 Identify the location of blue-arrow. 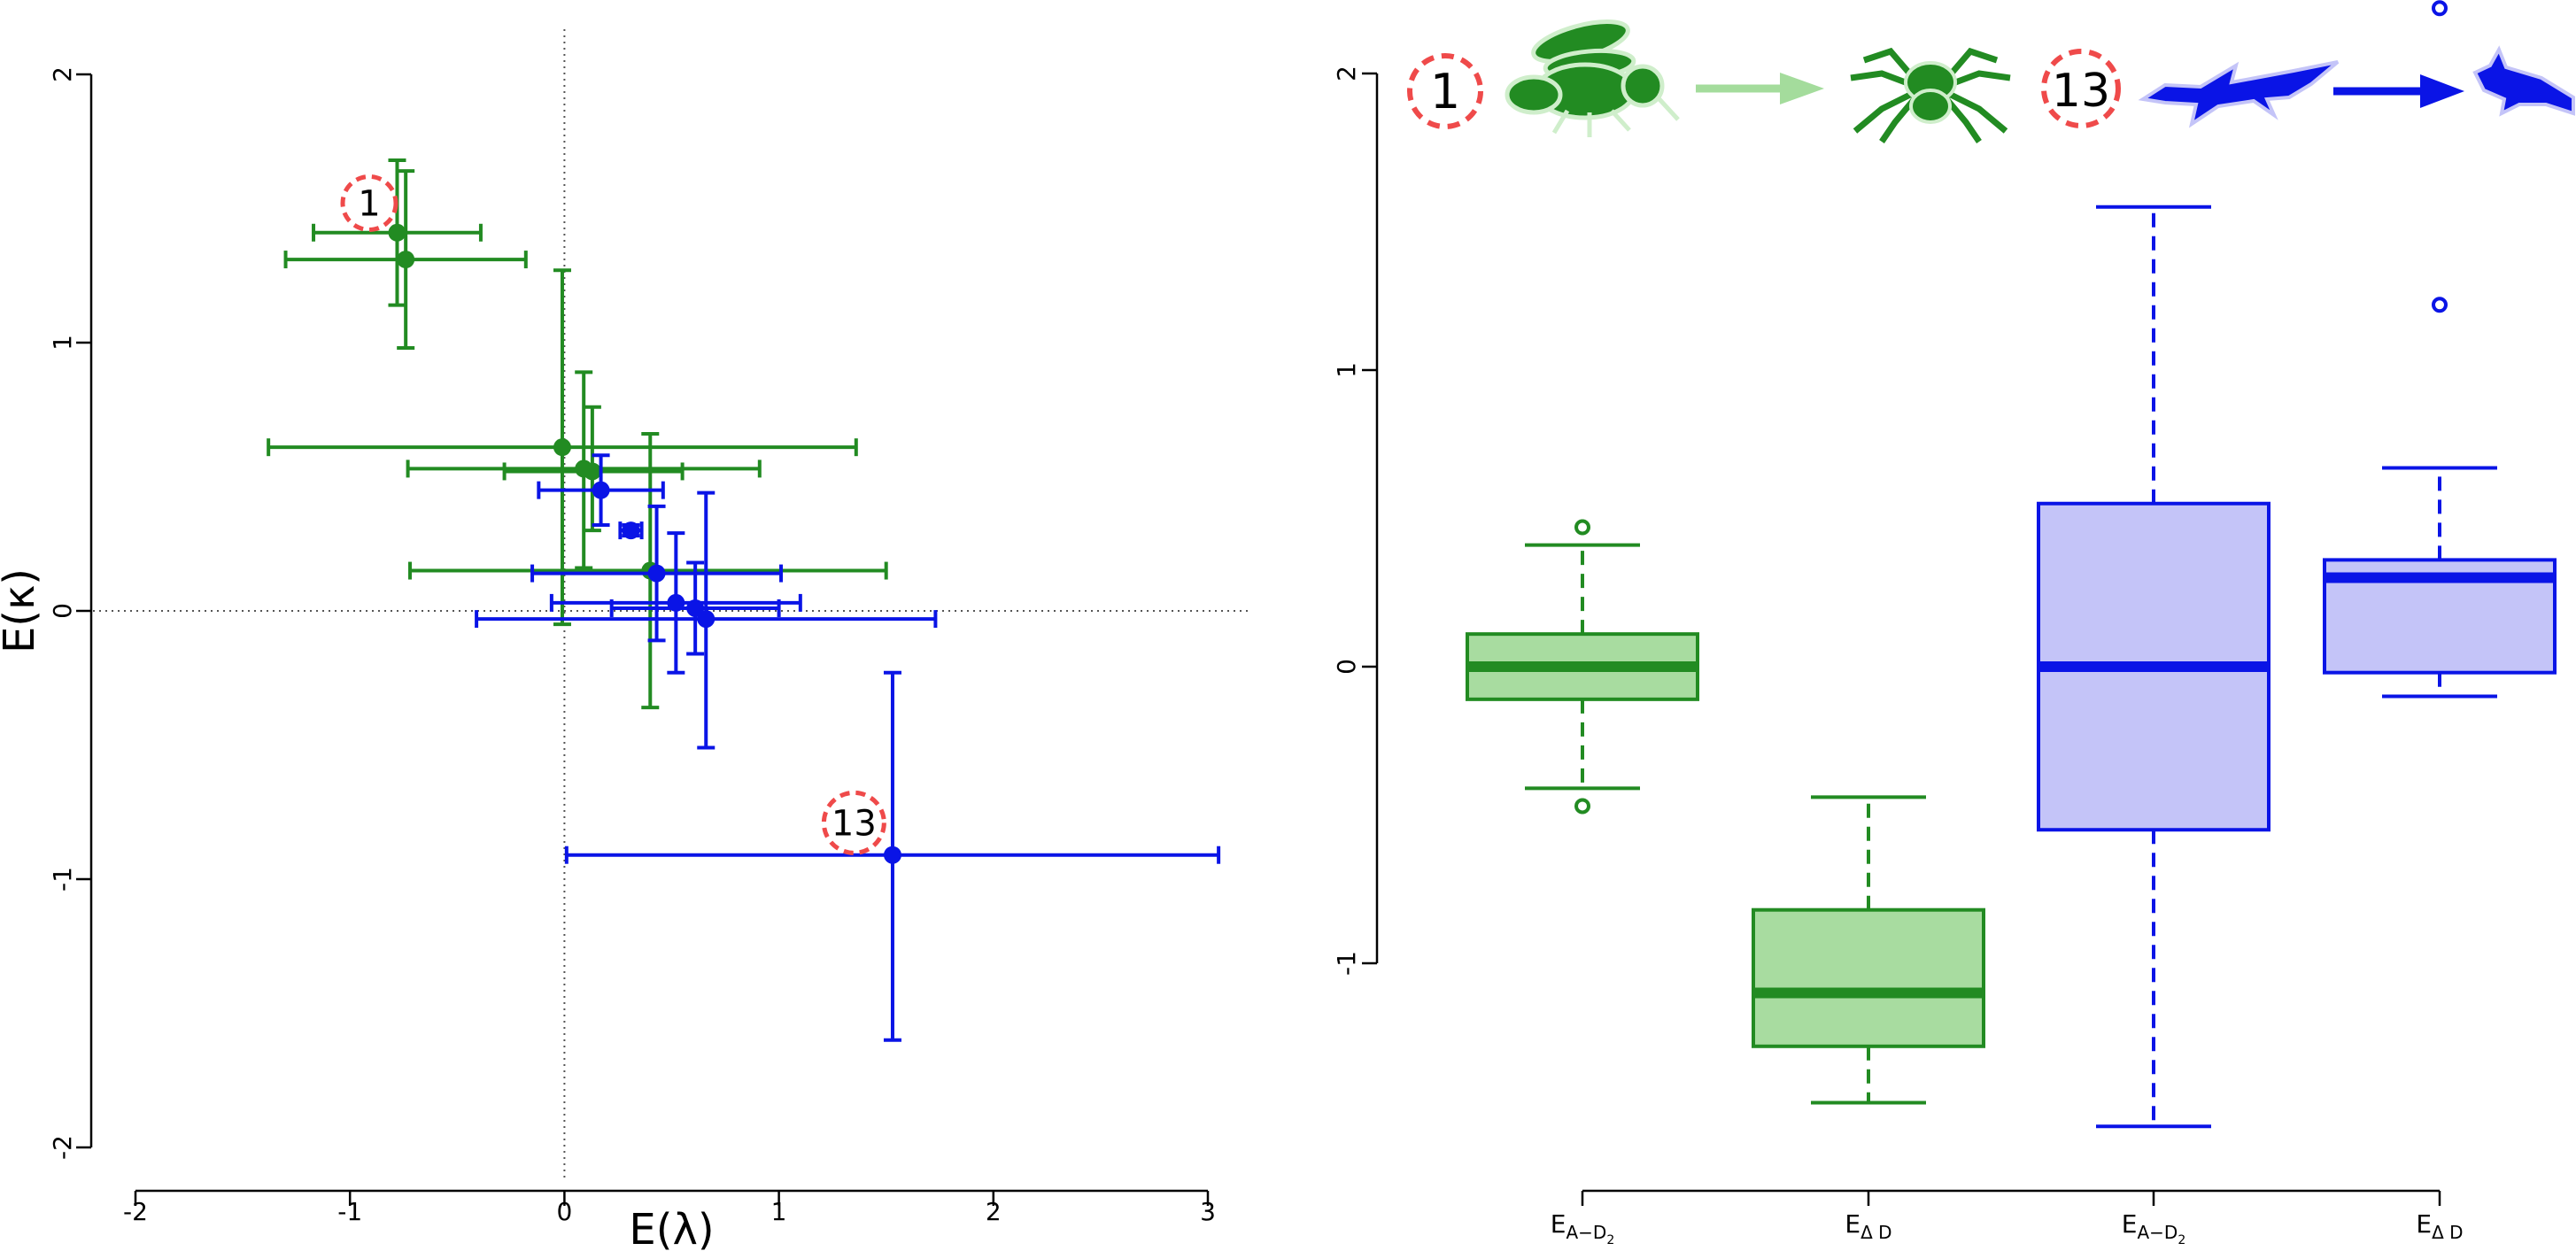
(2398, 91).